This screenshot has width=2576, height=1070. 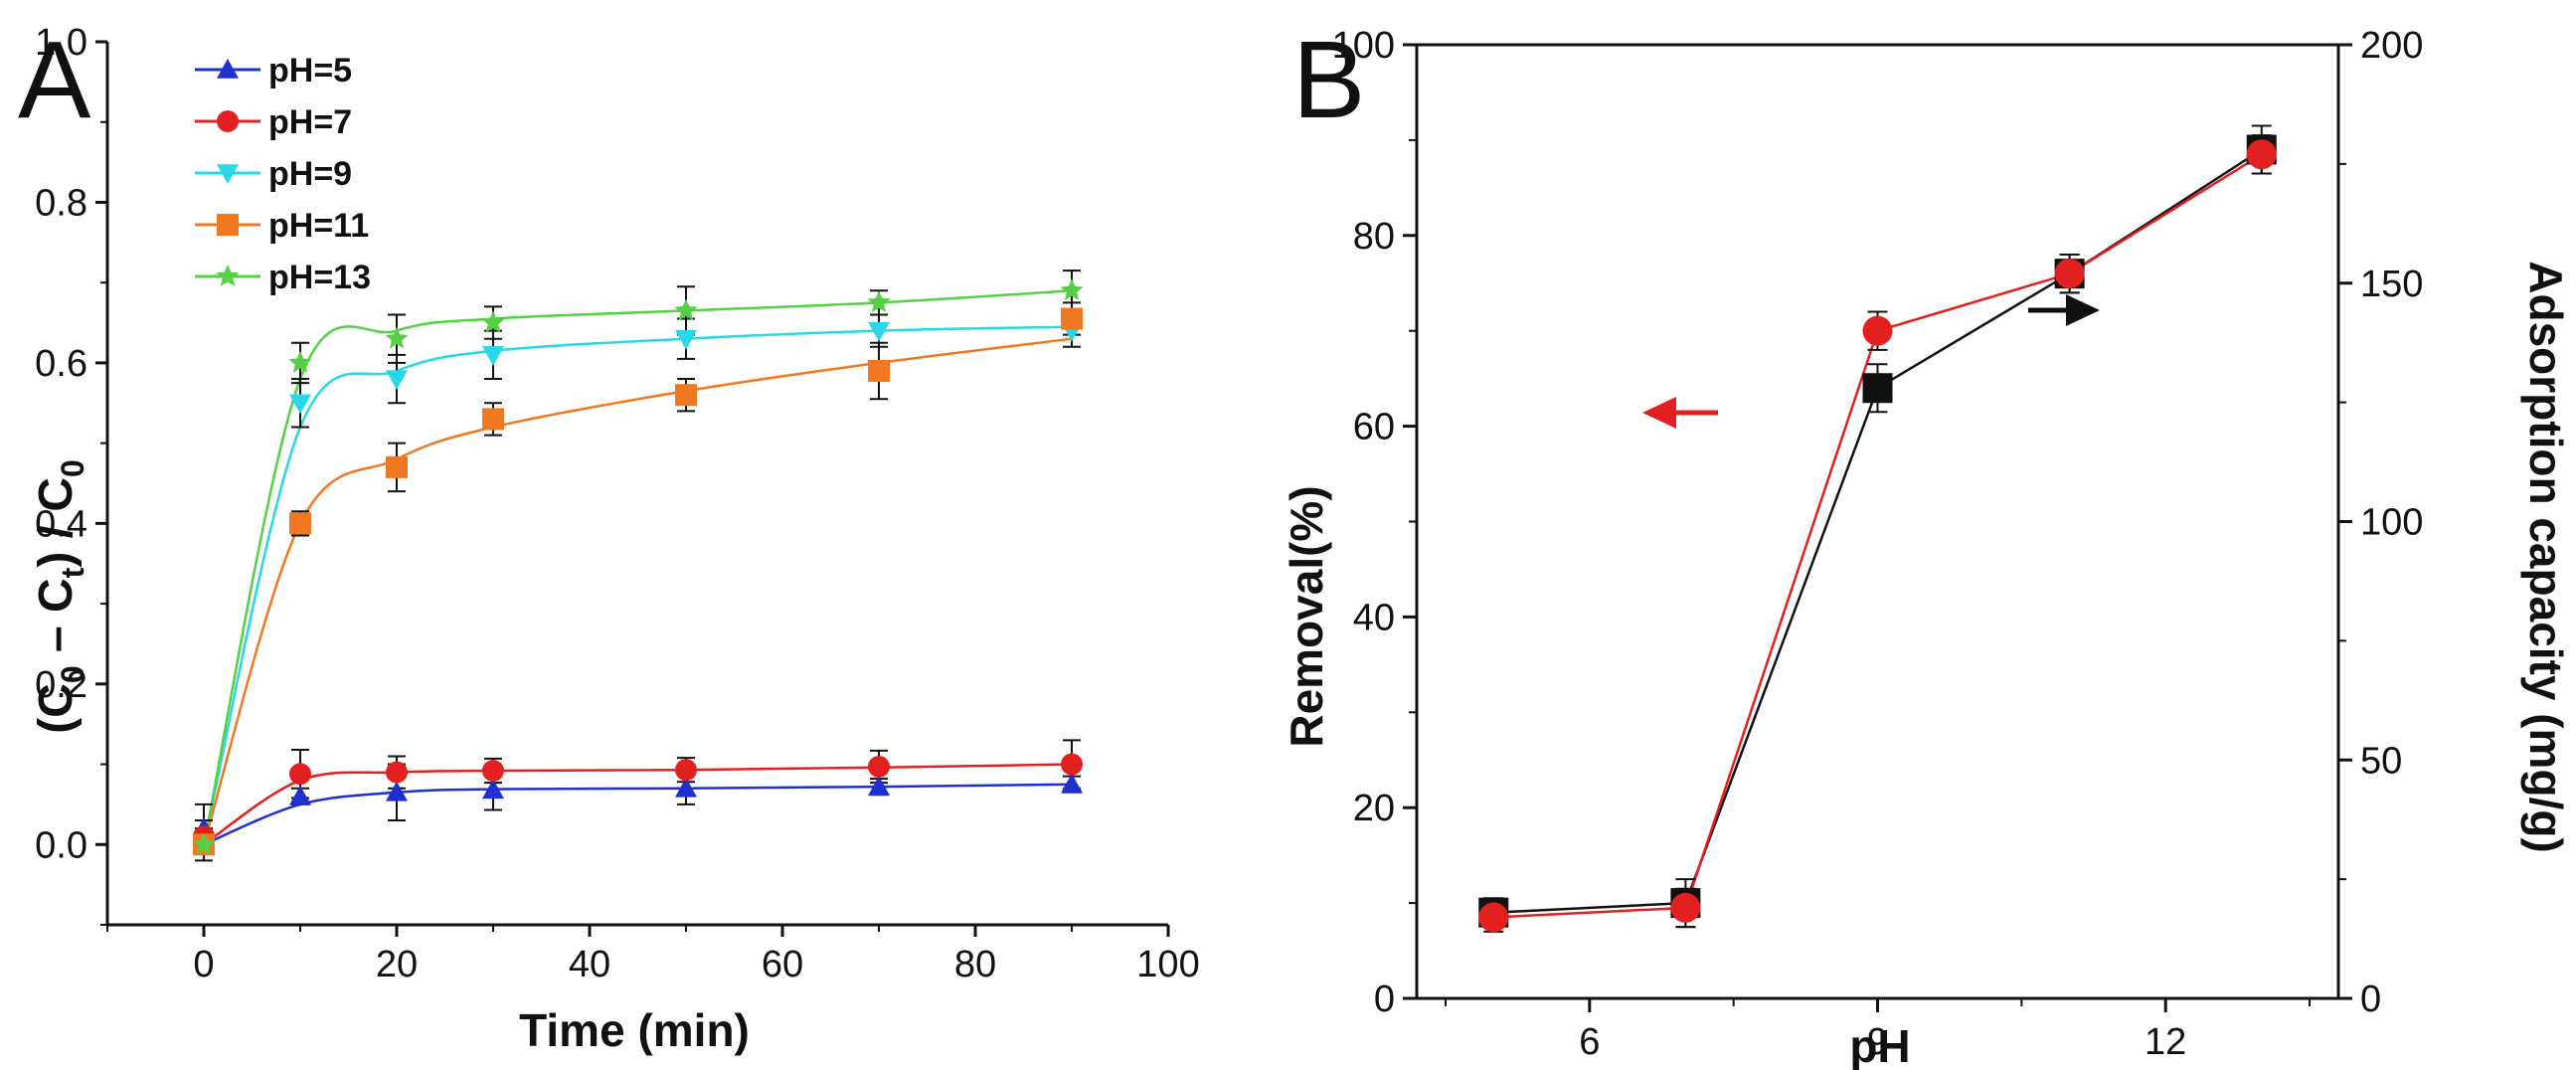 I want to click on fit-line-pH=7, so click(x=638, y=805).